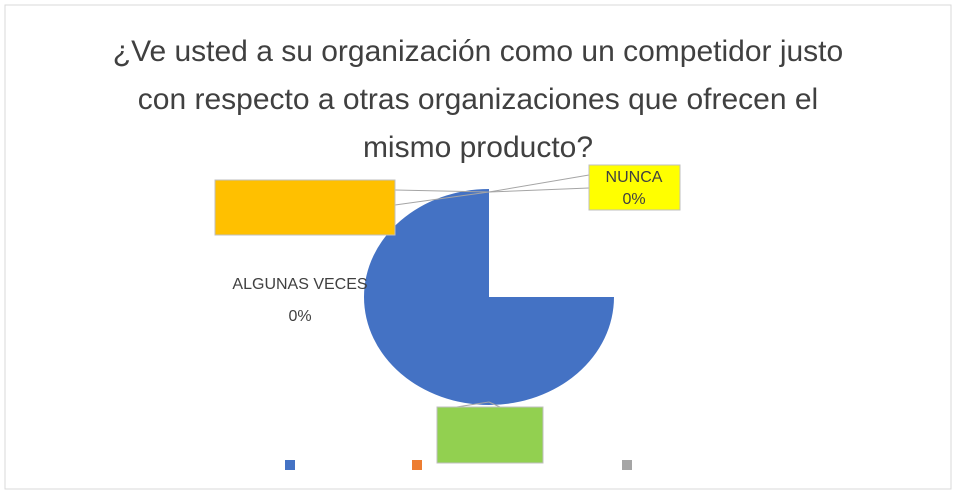 Image resolution: width=956 pixels, height=492 pixels. Describe the element at coordinates (299, 284) in the screenshot. I see `data-label-category: ALGUNAS VECES` at that location.